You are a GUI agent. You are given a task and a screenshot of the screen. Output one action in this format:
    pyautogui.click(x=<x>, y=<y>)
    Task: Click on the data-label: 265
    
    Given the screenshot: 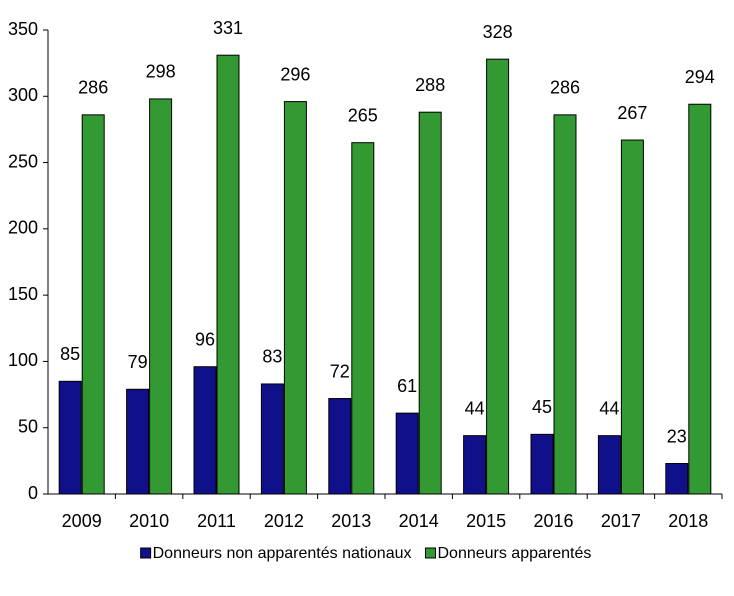 What is the action you would take?
    pyautogui.click(x=363, y=115)
    